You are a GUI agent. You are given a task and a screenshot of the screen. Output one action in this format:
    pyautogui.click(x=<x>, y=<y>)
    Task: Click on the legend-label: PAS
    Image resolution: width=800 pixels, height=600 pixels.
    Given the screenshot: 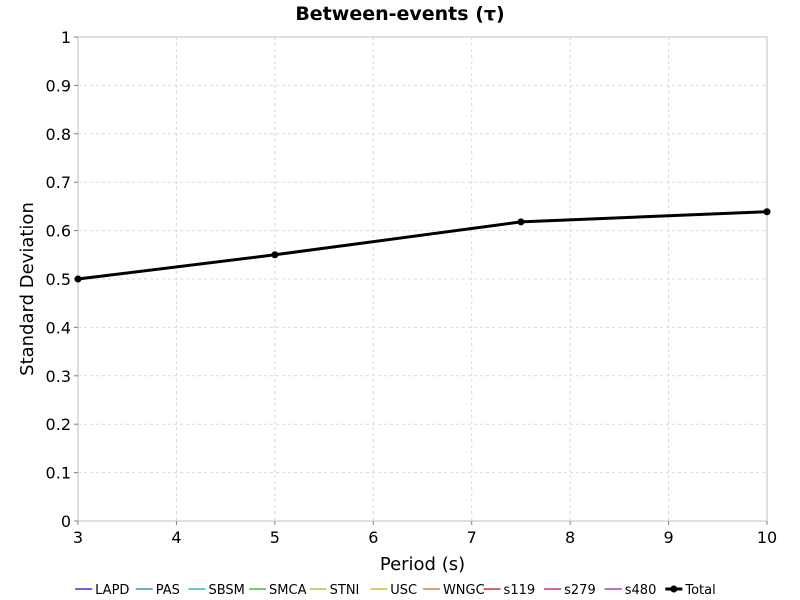 What is the action you would take?
    pyautogui.click(x=168, y=590)
    